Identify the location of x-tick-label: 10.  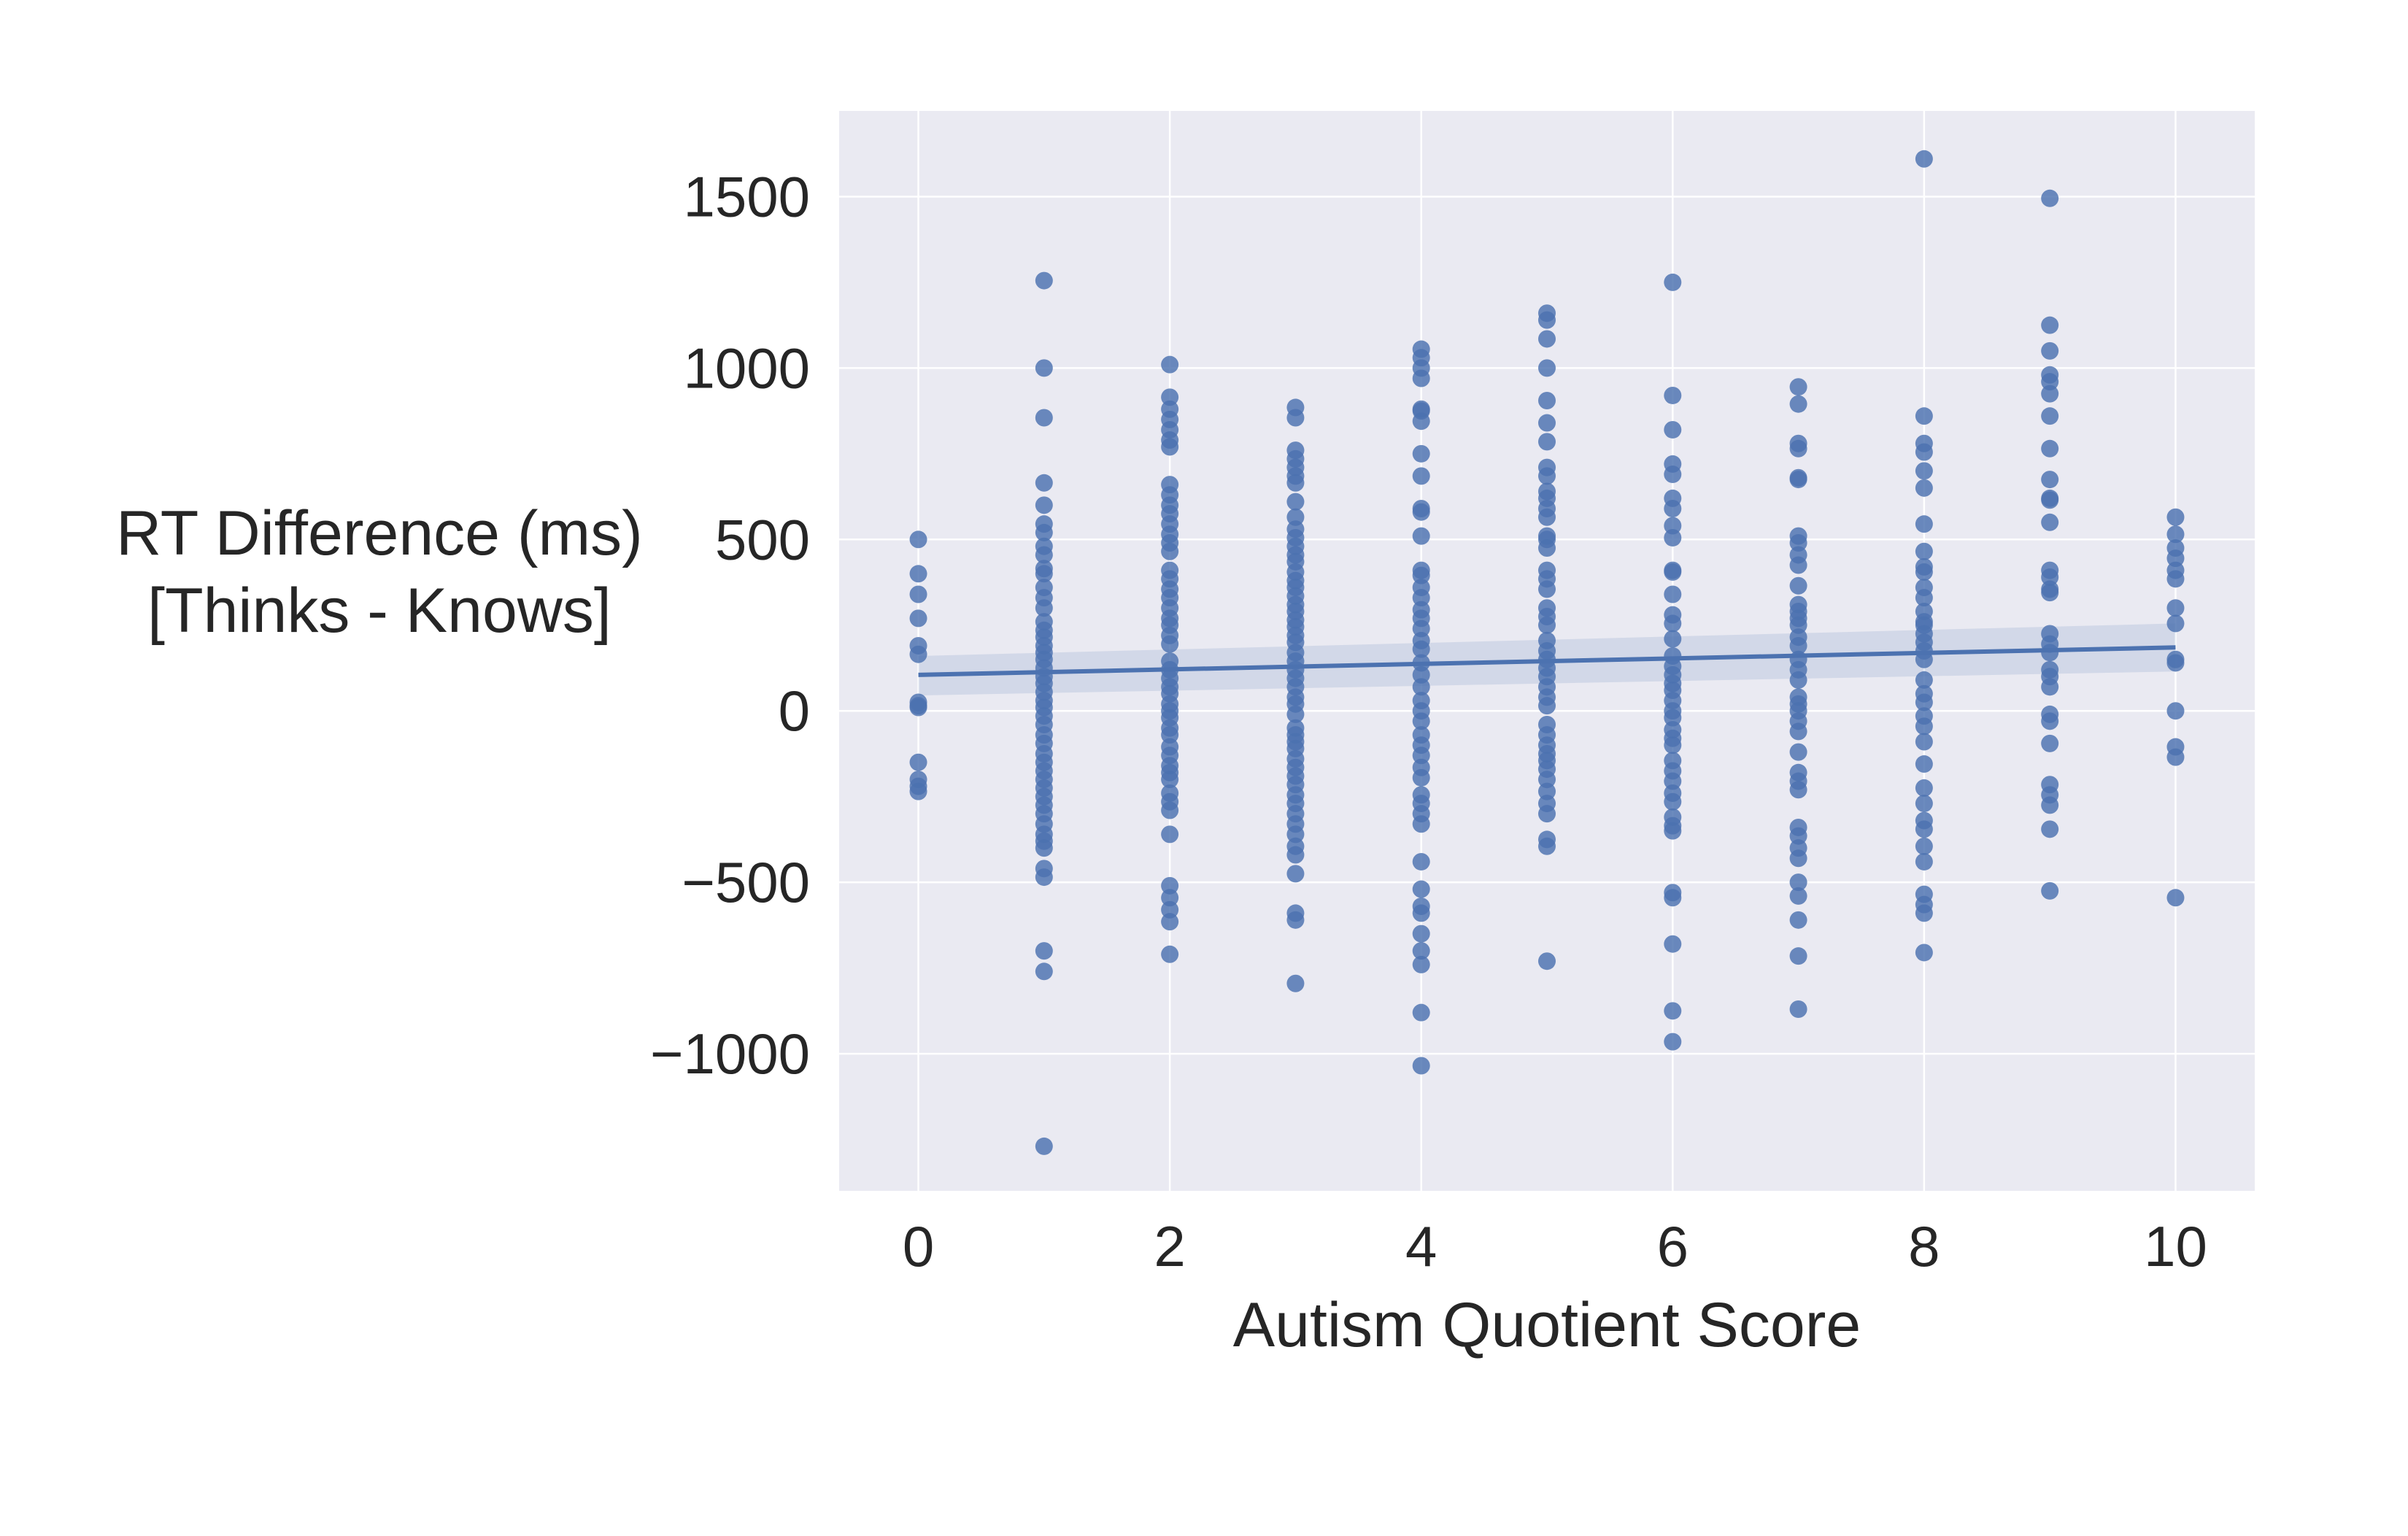
(2175, 1246).